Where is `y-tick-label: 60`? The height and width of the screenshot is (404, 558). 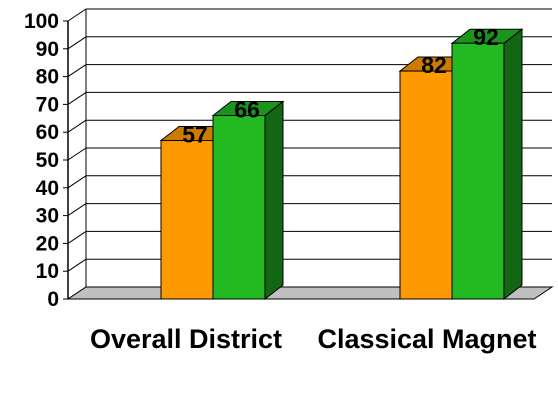
y-tick-label: 60 is located at coordinates (47, 132).